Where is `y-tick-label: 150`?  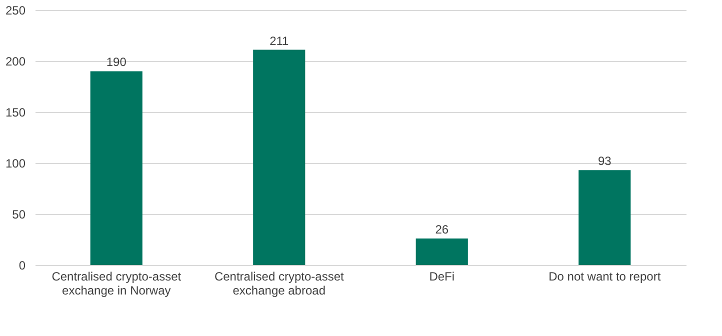
y-tick-label: 150 is located at coordinates (15, 113).